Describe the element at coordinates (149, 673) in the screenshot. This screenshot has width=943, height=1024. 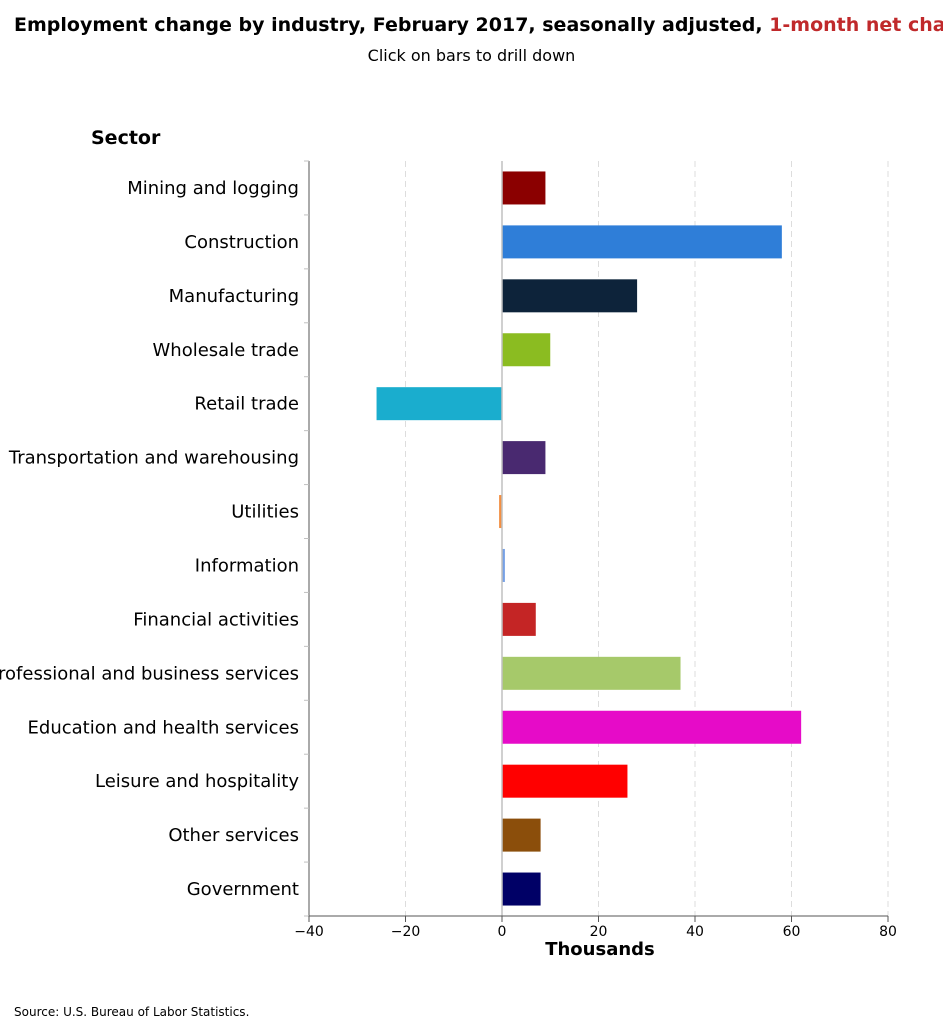
I see `category-label: Professional and business services` at that location.